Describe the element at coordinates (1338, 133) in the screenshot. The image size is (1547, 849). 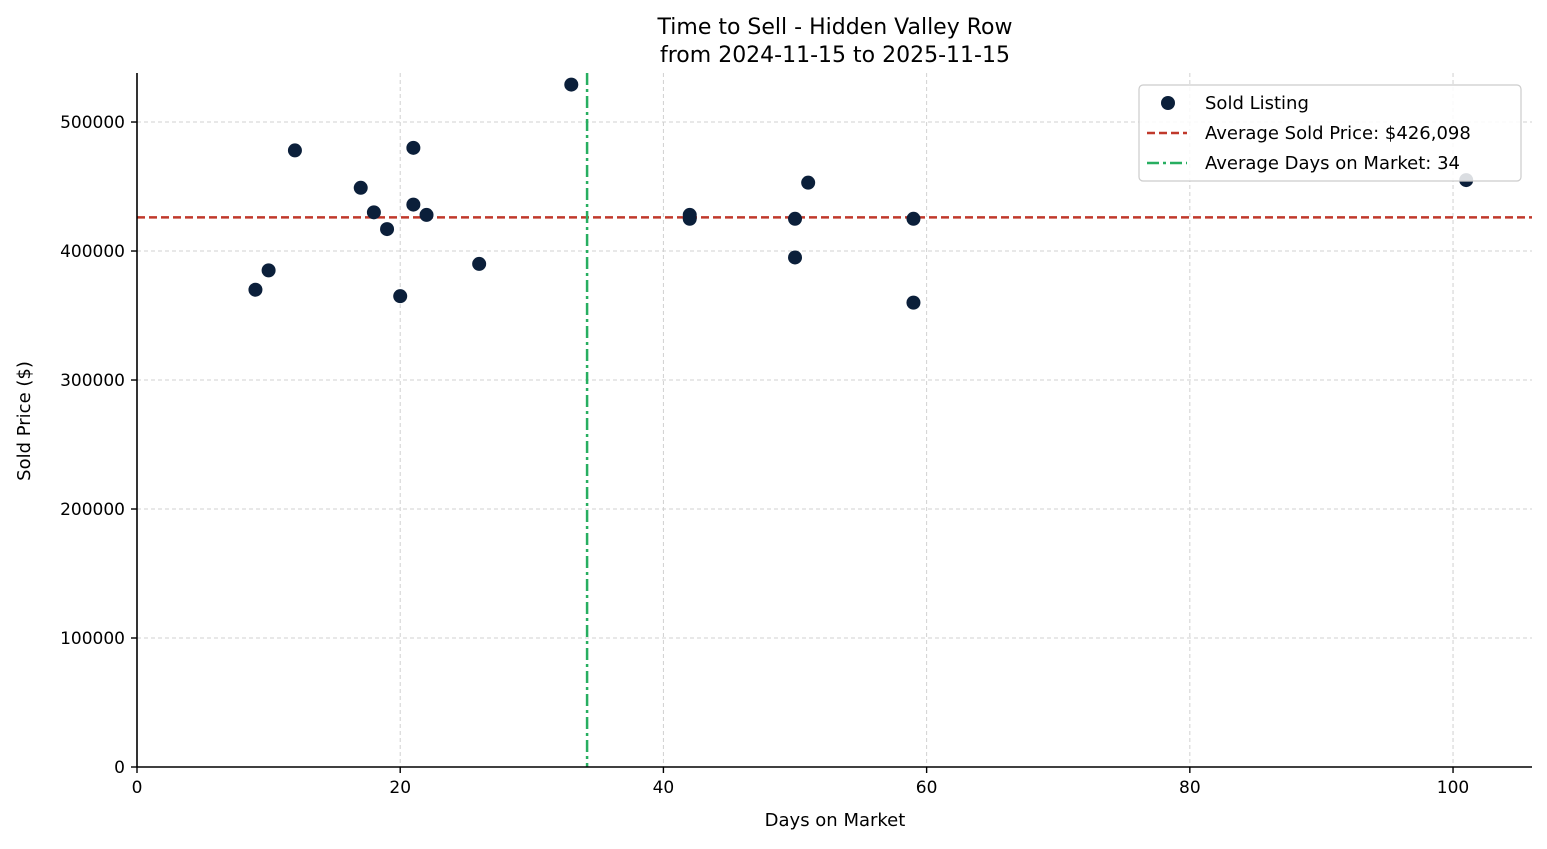
I see `legend-label-avg-price: Average Sold Price: $426,098` at that location.